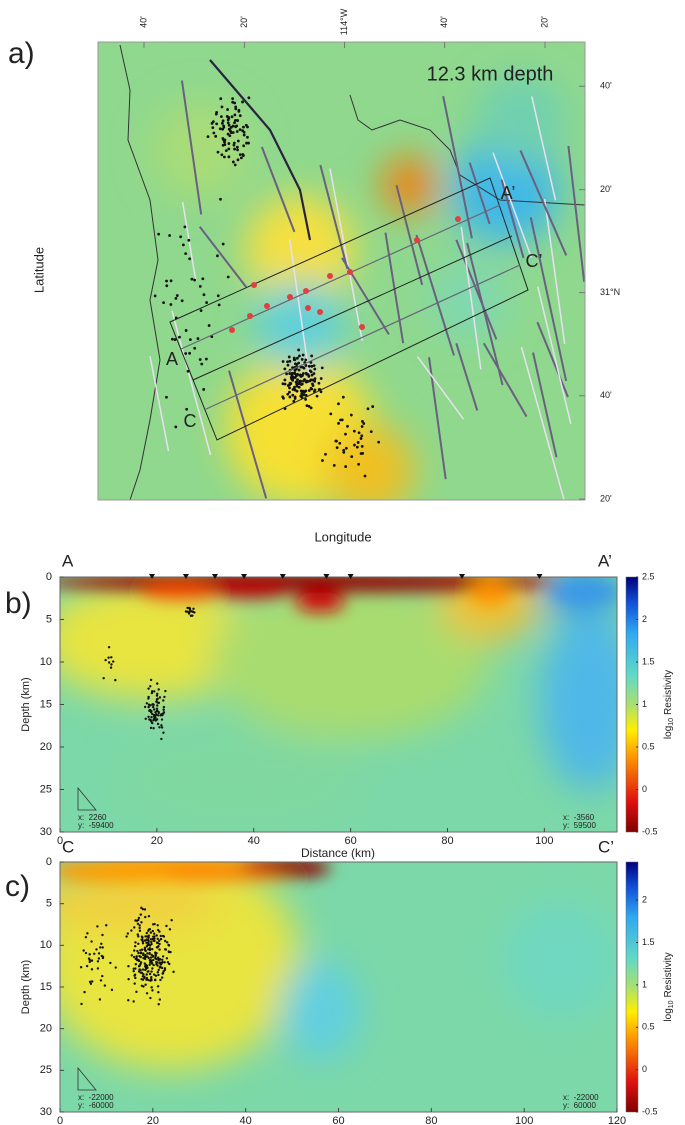 This screenshot has width=685, height=1125. Describe the element at coordinates (524, 1120) in the screenshot. I see `x-tick-label: 100` at that location.